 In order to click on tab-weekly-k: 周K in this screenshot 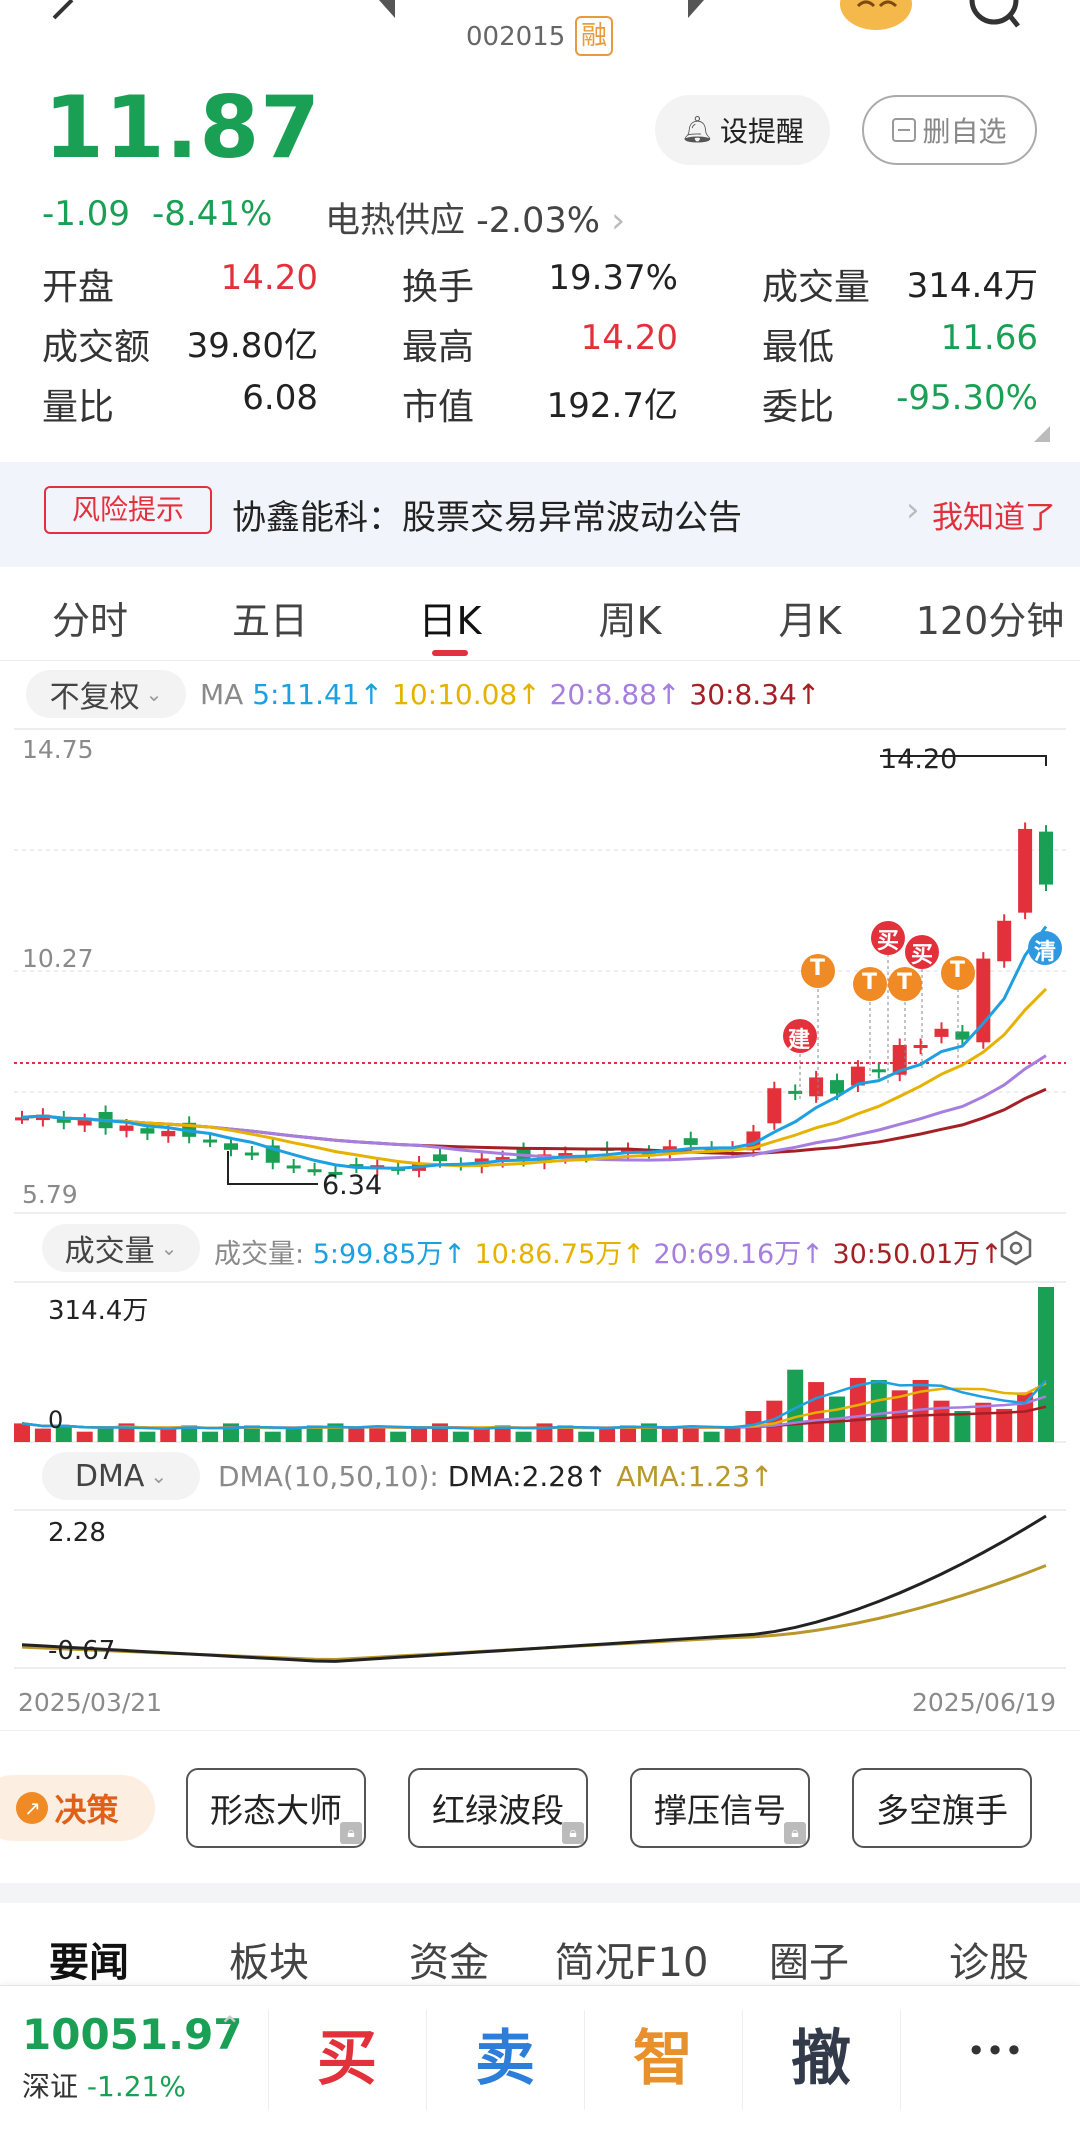, I will do `click(630, 621)`.